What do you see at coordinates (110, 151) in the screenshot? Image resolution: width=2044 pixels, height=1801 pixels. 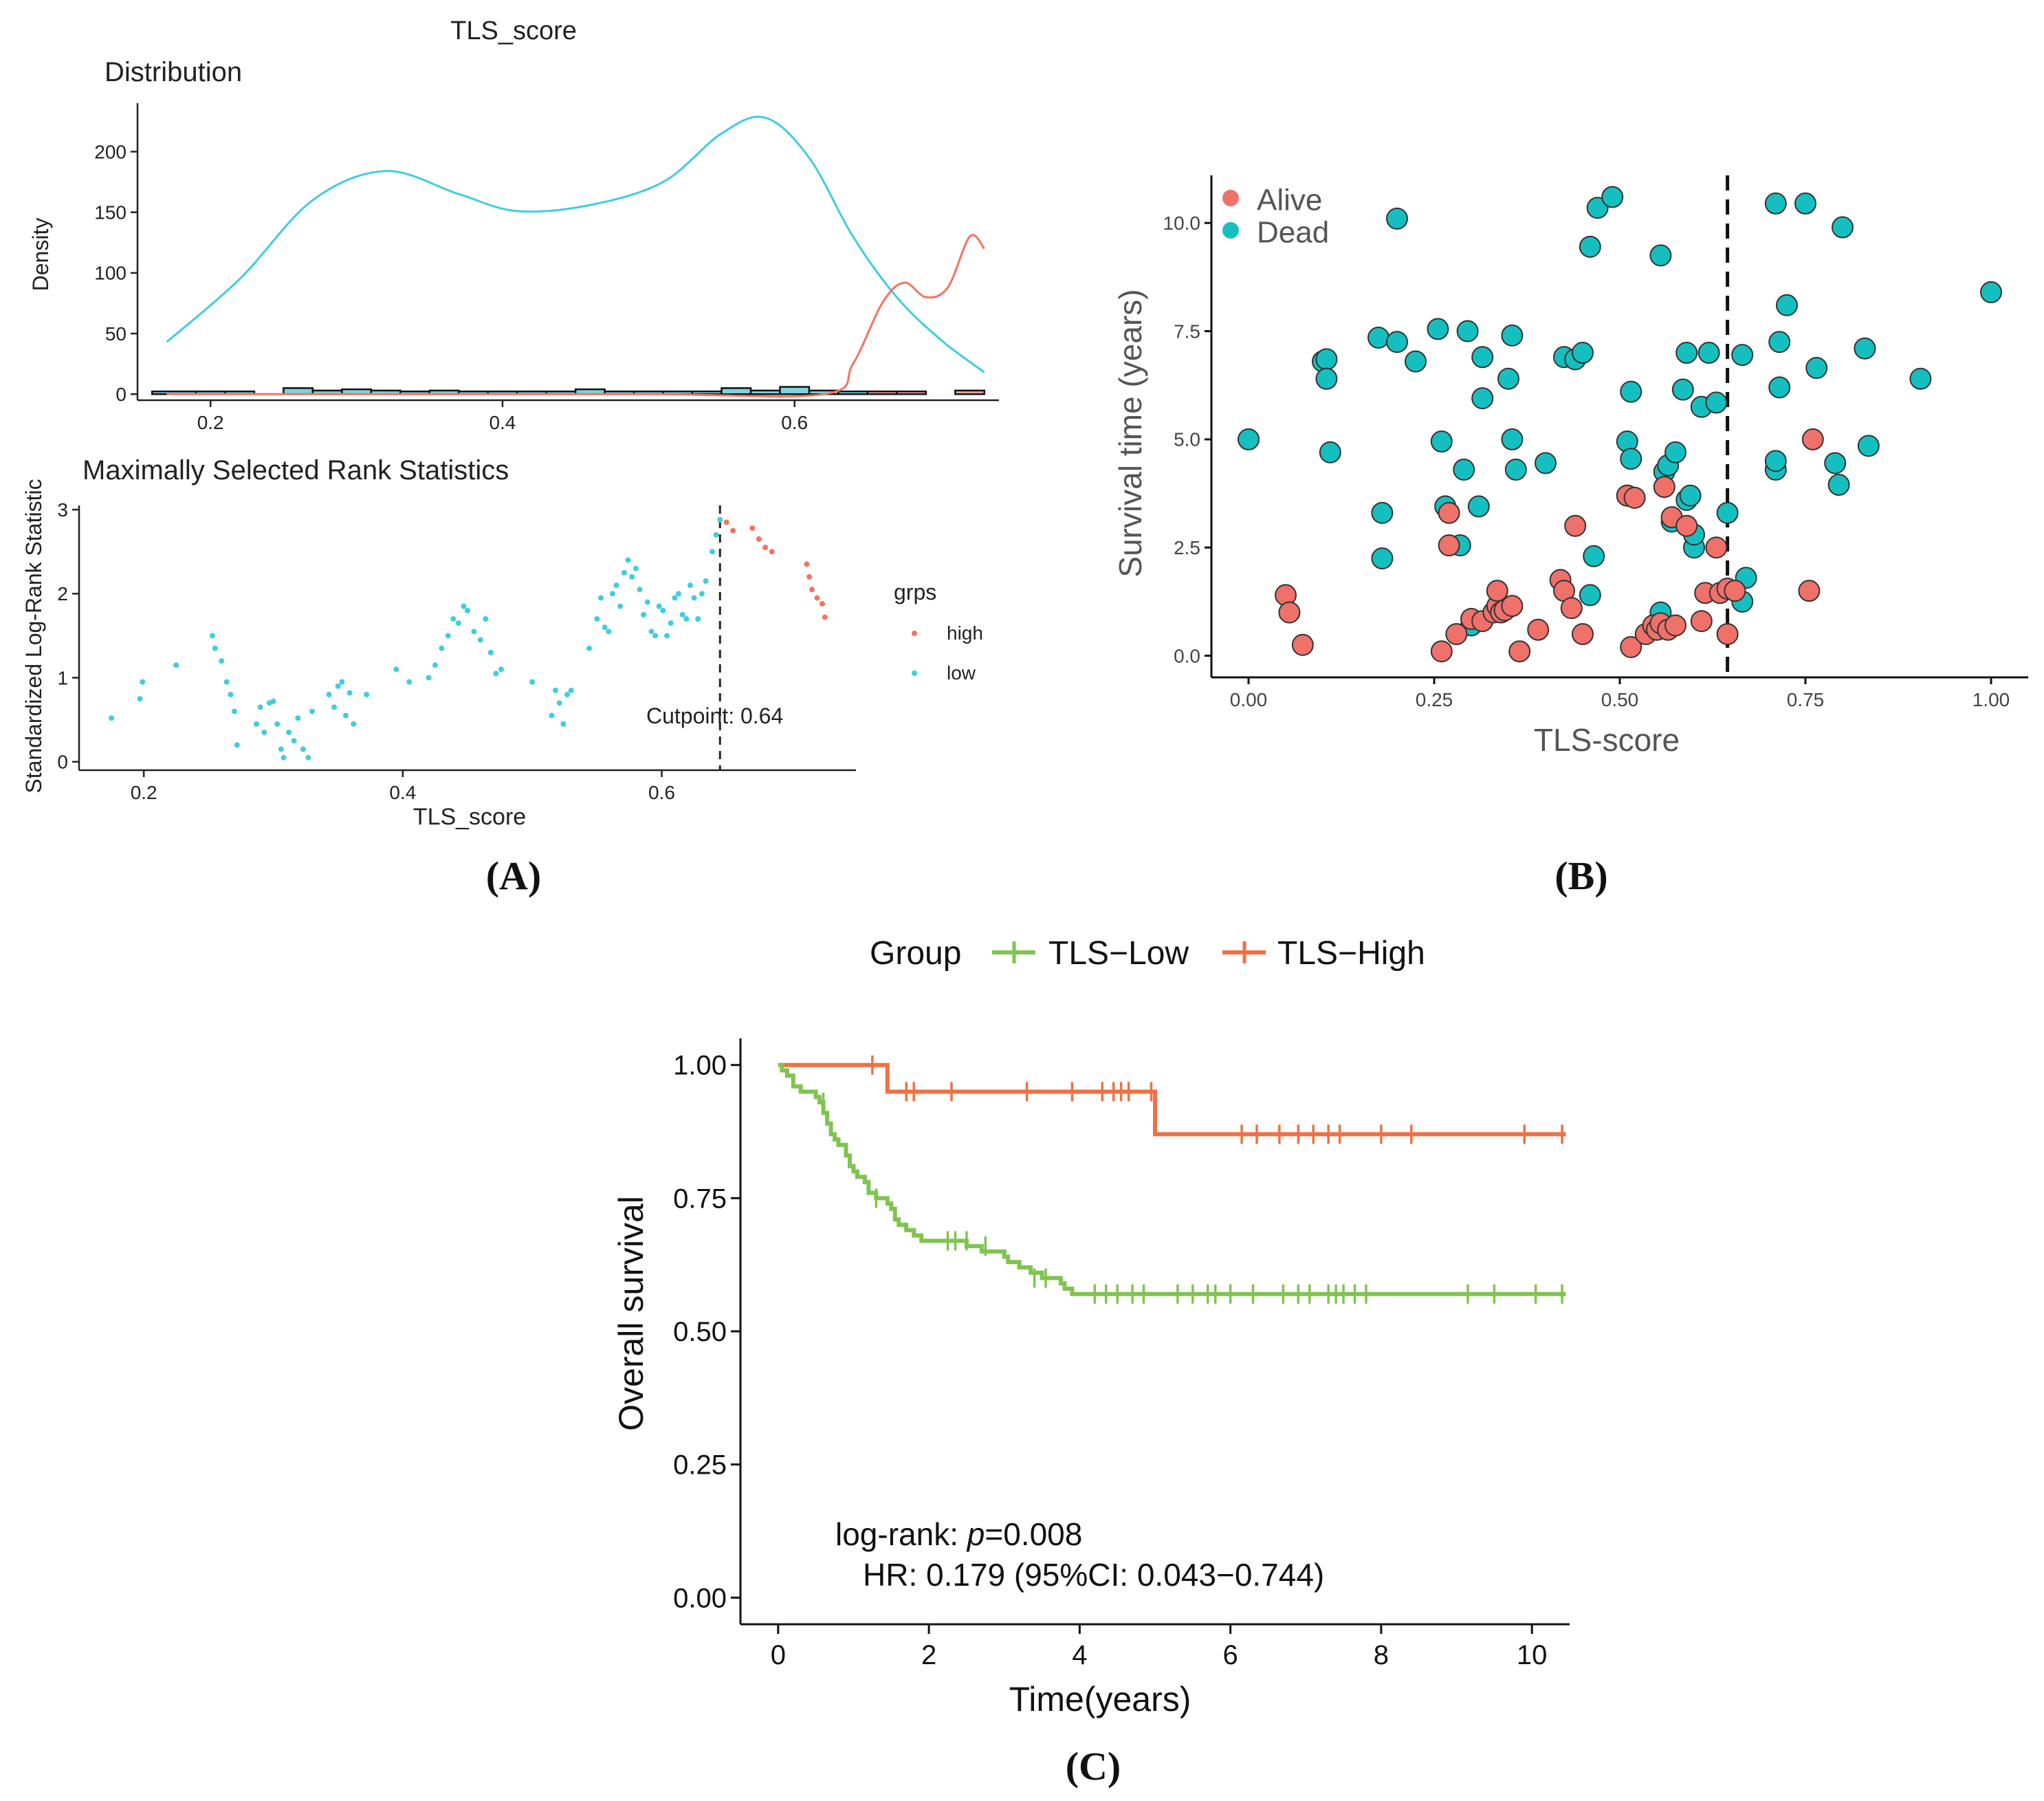 I see `A1-y-tick-label: 200` at bounding box center [110, 151].